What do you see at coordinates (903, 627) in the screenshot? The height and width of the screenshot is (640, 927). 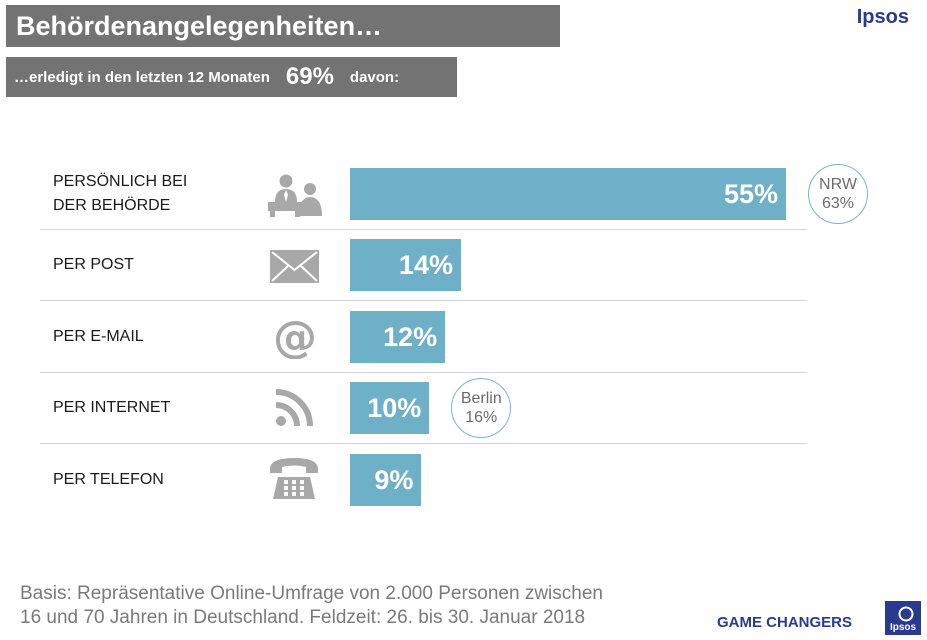 I see `logo-text: Ipsos` at bounding box center [903, 627].